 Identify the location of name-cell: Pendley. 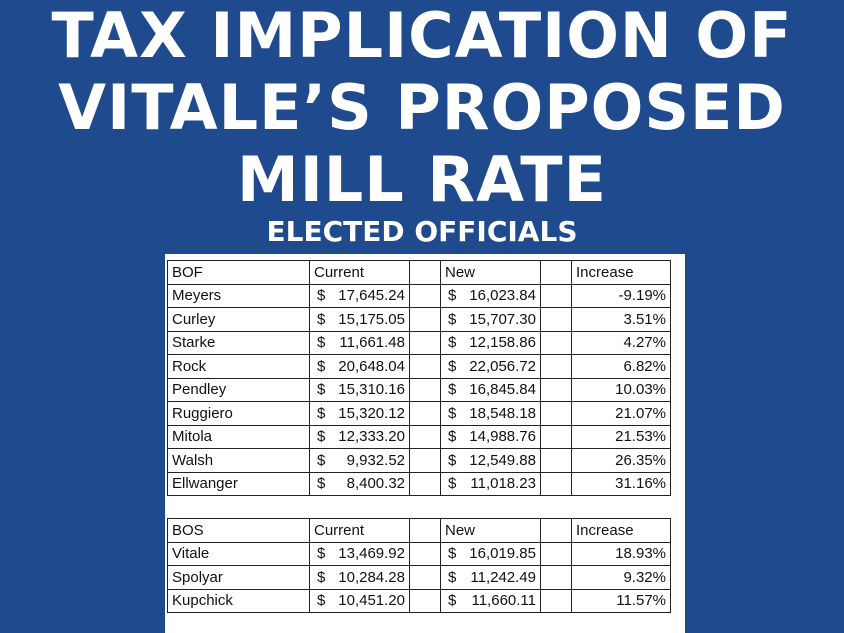
(238, 389).